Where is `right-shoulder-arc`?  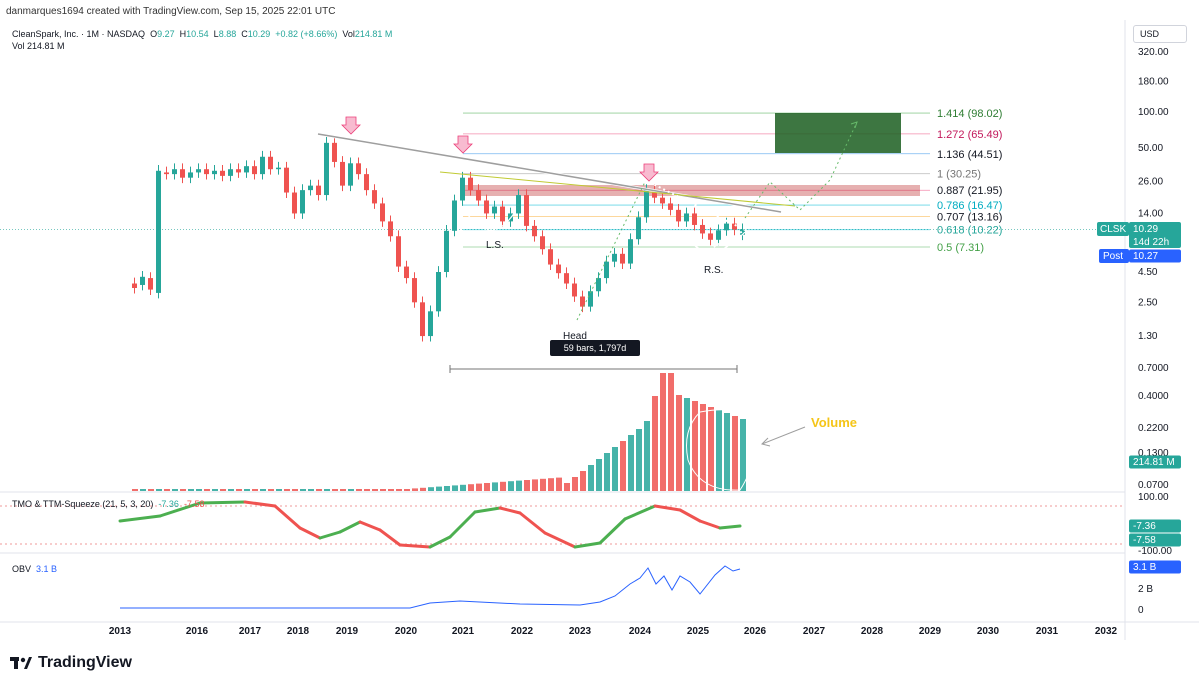 right-shoulder-arc is located at coordinates (712, 241).